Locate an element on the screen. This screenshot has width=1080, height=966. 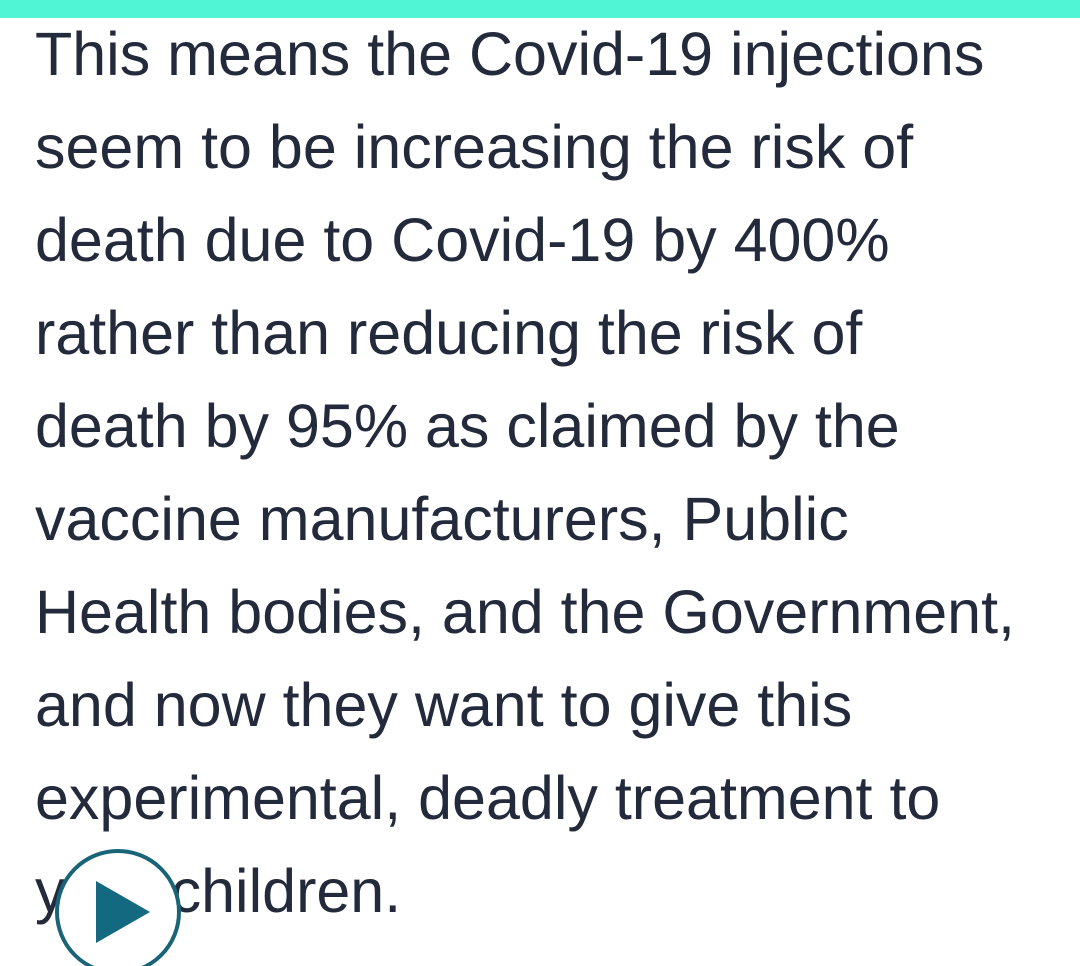
play-icon is located at coordinates (123, 912).